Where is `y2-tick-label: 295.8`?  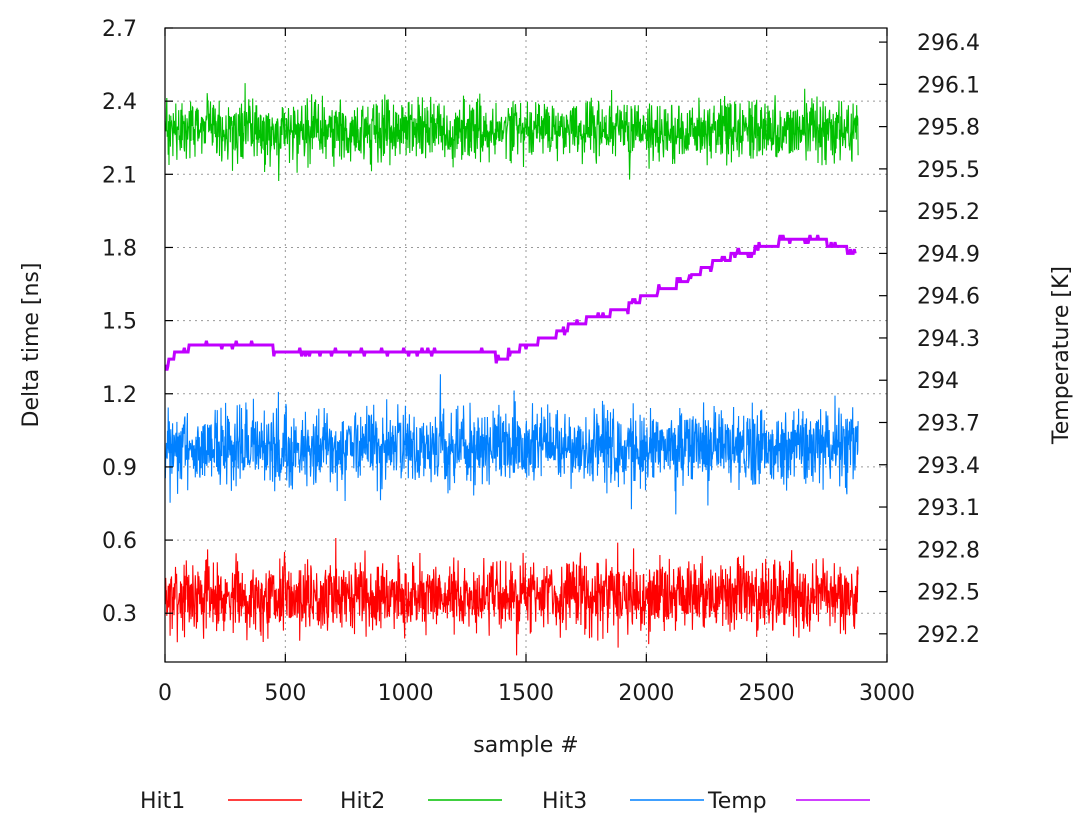 y2-tick-label: 295.8 is located at coordinates (948, 128).